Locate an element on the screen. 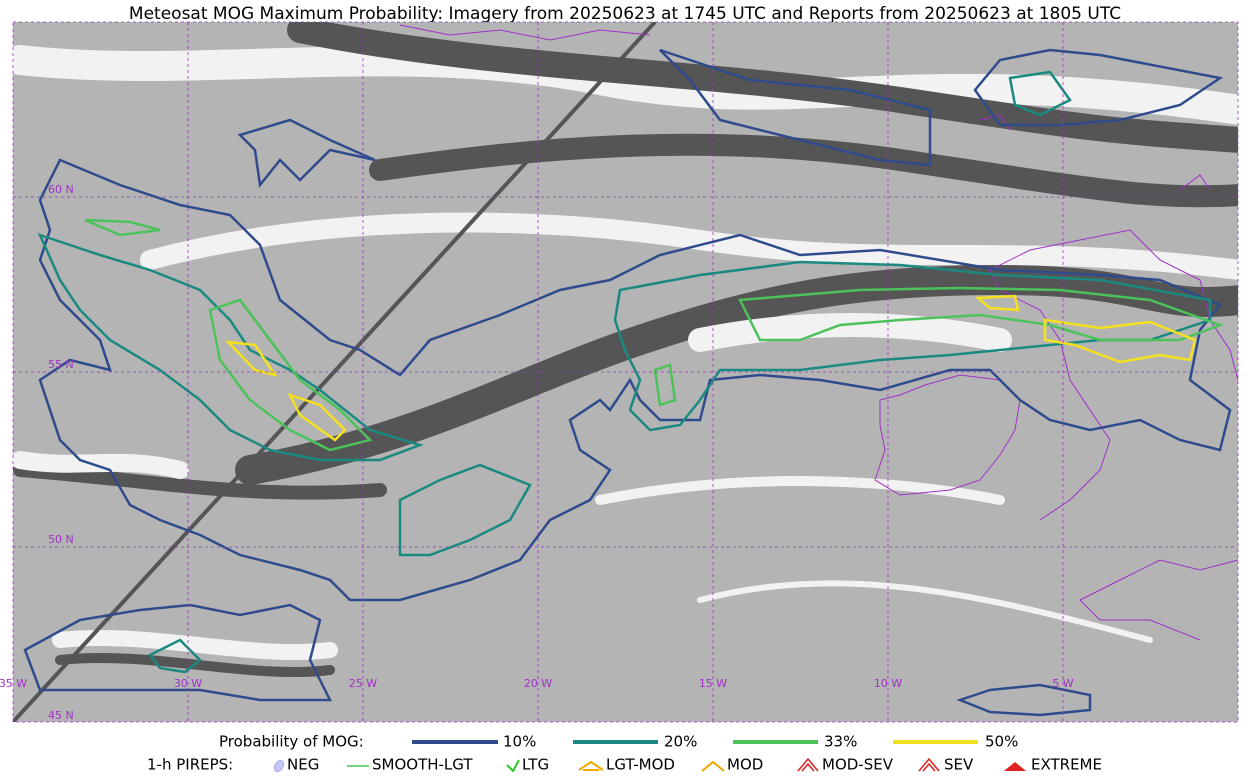  coastline-britain is located at coordinates (1113, 435).